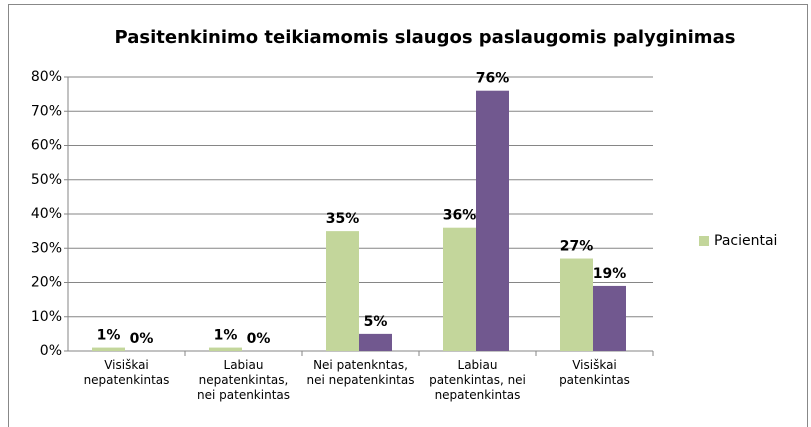 The height and width of the screenshot is (427, 811). I want to click on y-tick-label: 60%, so click(46, 146).